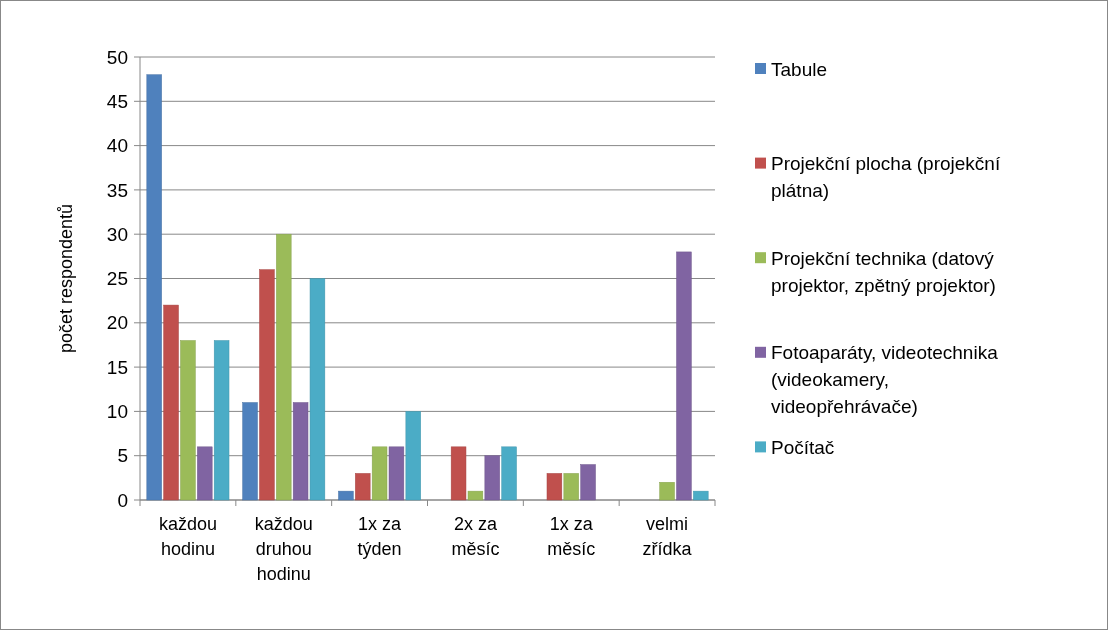  What do you see at coordinates (571, 536) in the screenshot?
I see `x-tick-label: 1x za měsíc` at bounding box center [571, 536].